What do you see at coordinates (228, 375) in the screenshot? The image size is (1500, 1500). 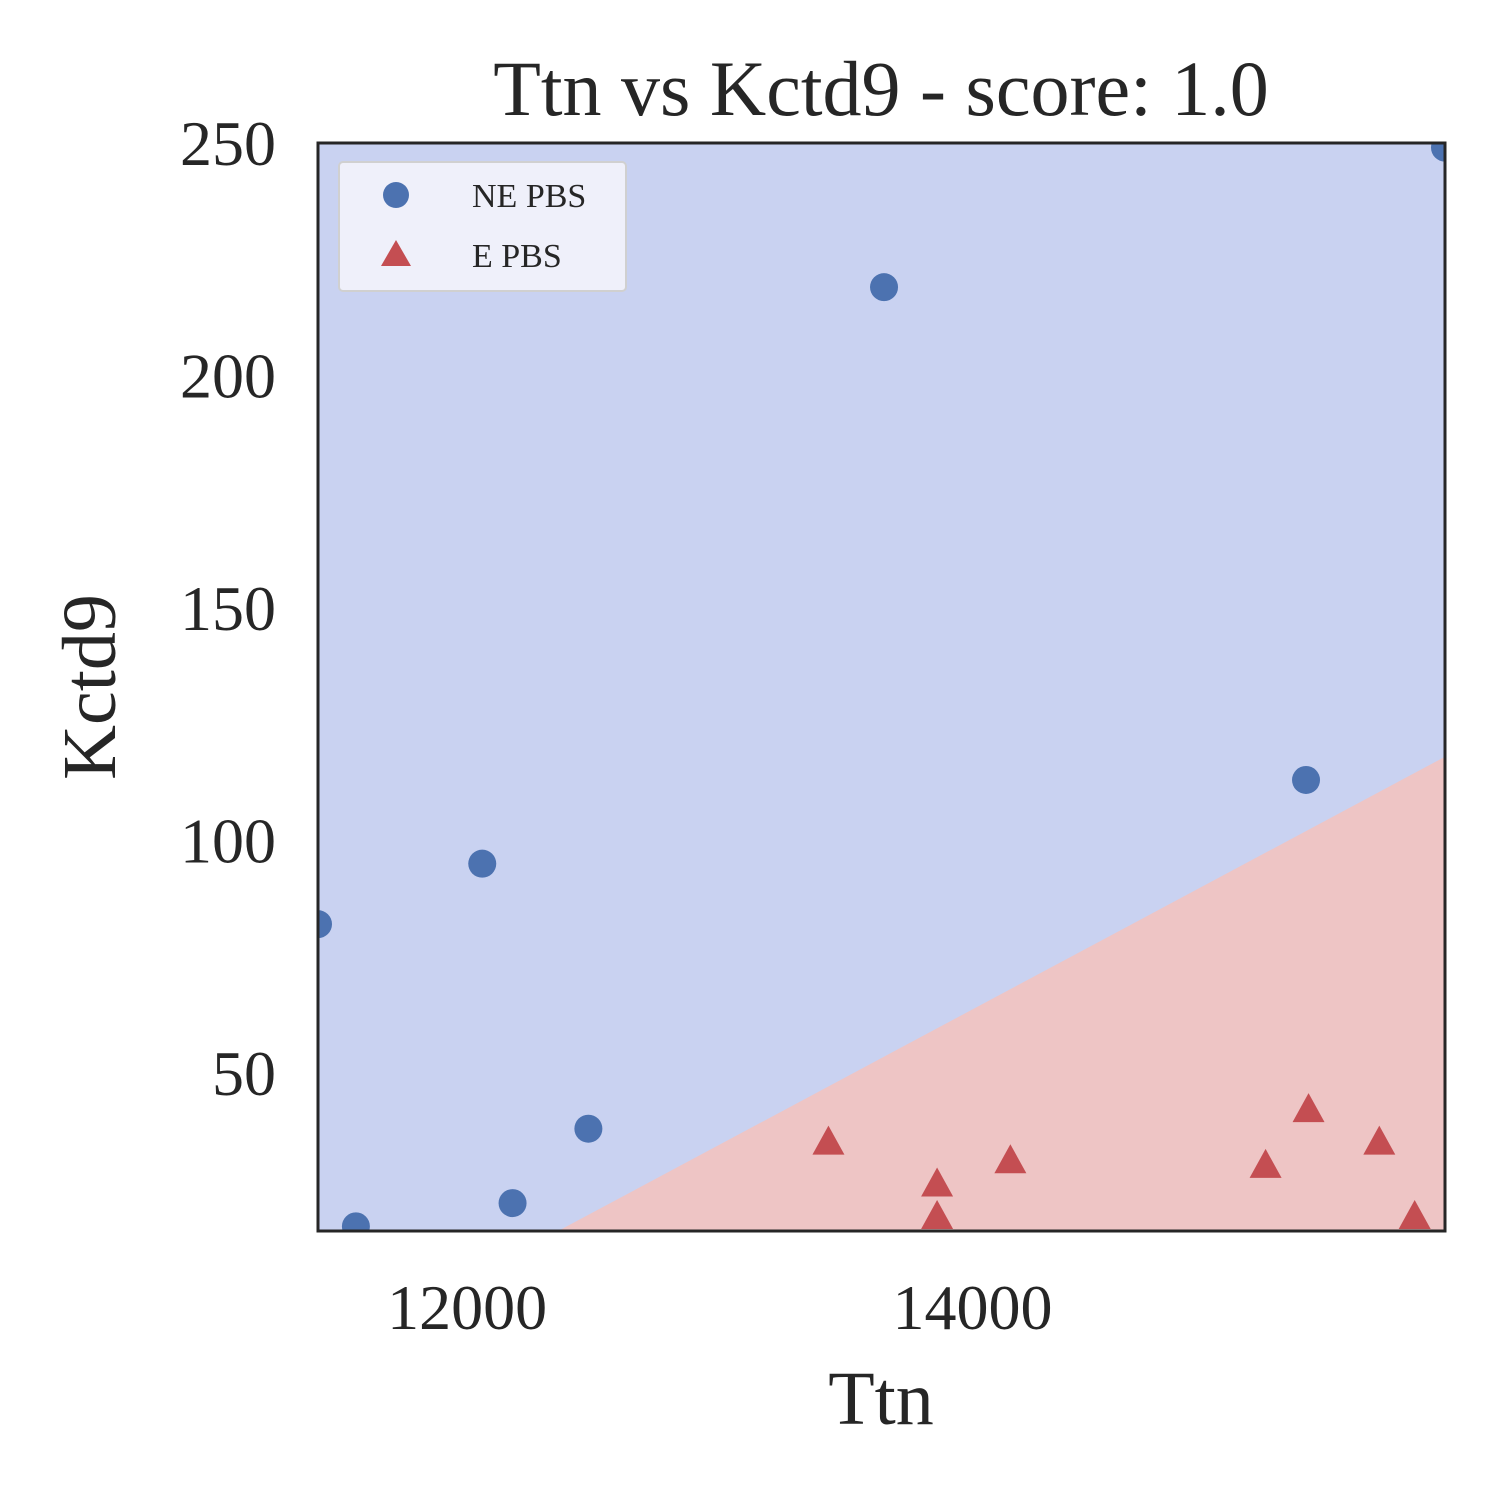 I see `y-tick-label: 200` at bounding box center [228, 375].